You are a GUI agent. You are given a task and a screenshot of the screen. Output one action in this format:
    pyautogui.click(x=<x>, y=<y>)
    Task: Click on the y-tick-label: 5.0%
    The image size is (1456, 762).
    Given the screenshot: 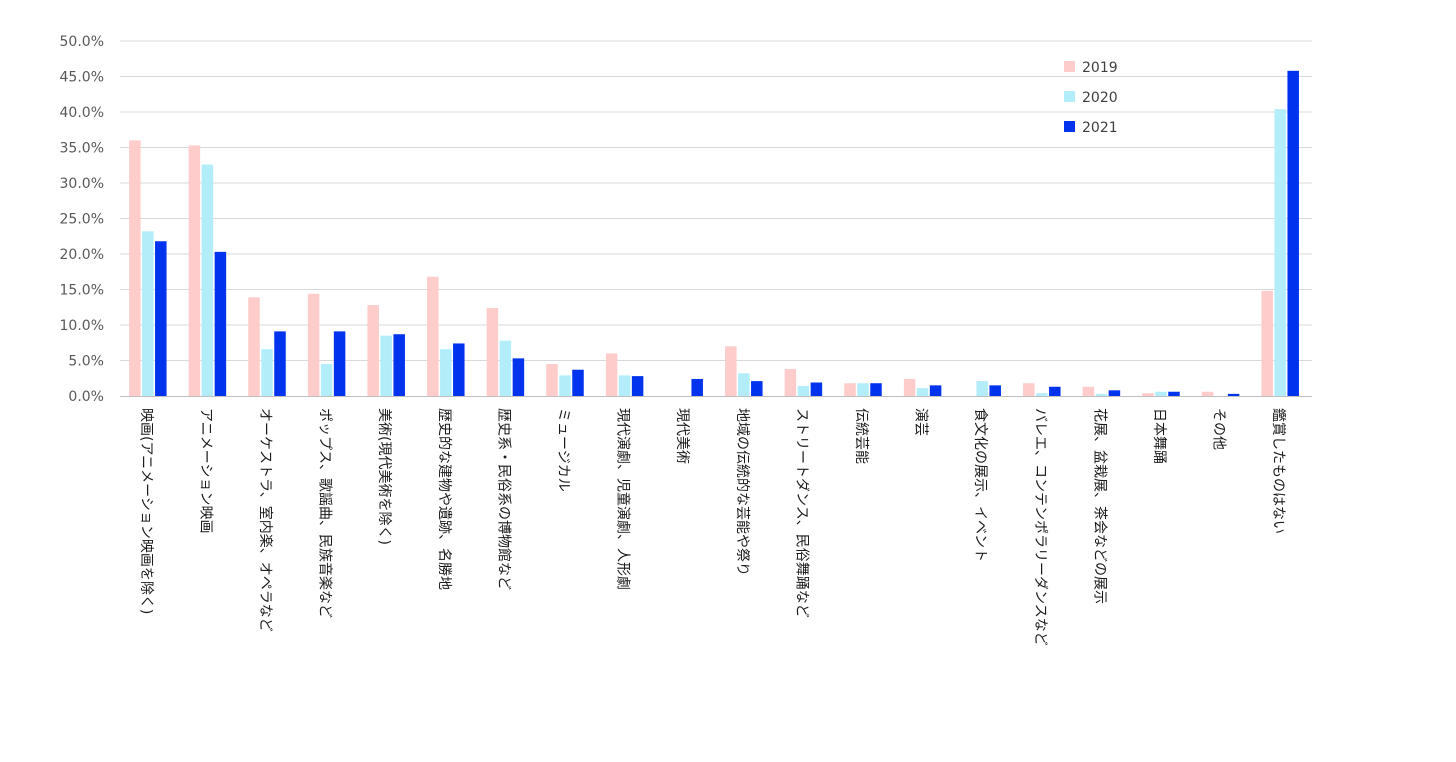 What is the action you would take?
    pyautogui.click(x=86, y=362)
    